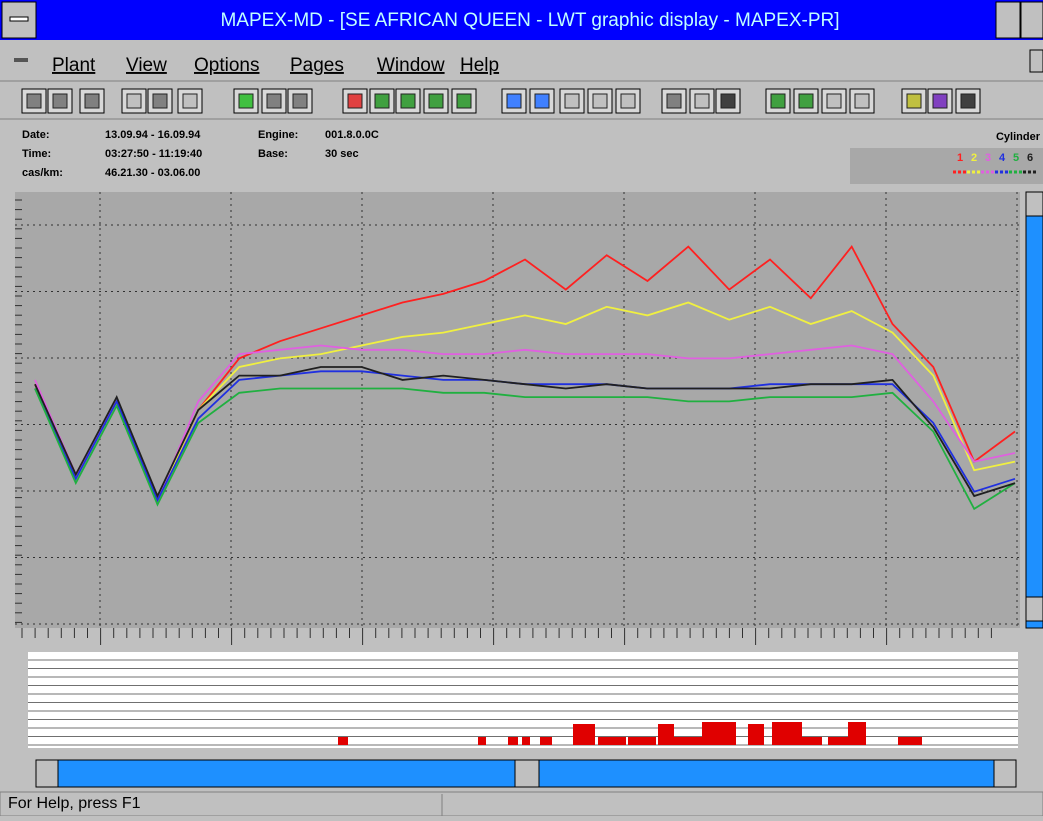 The width and height of the screenshot is (1043, 821). I want to click on event-panel, so click(523, 700).